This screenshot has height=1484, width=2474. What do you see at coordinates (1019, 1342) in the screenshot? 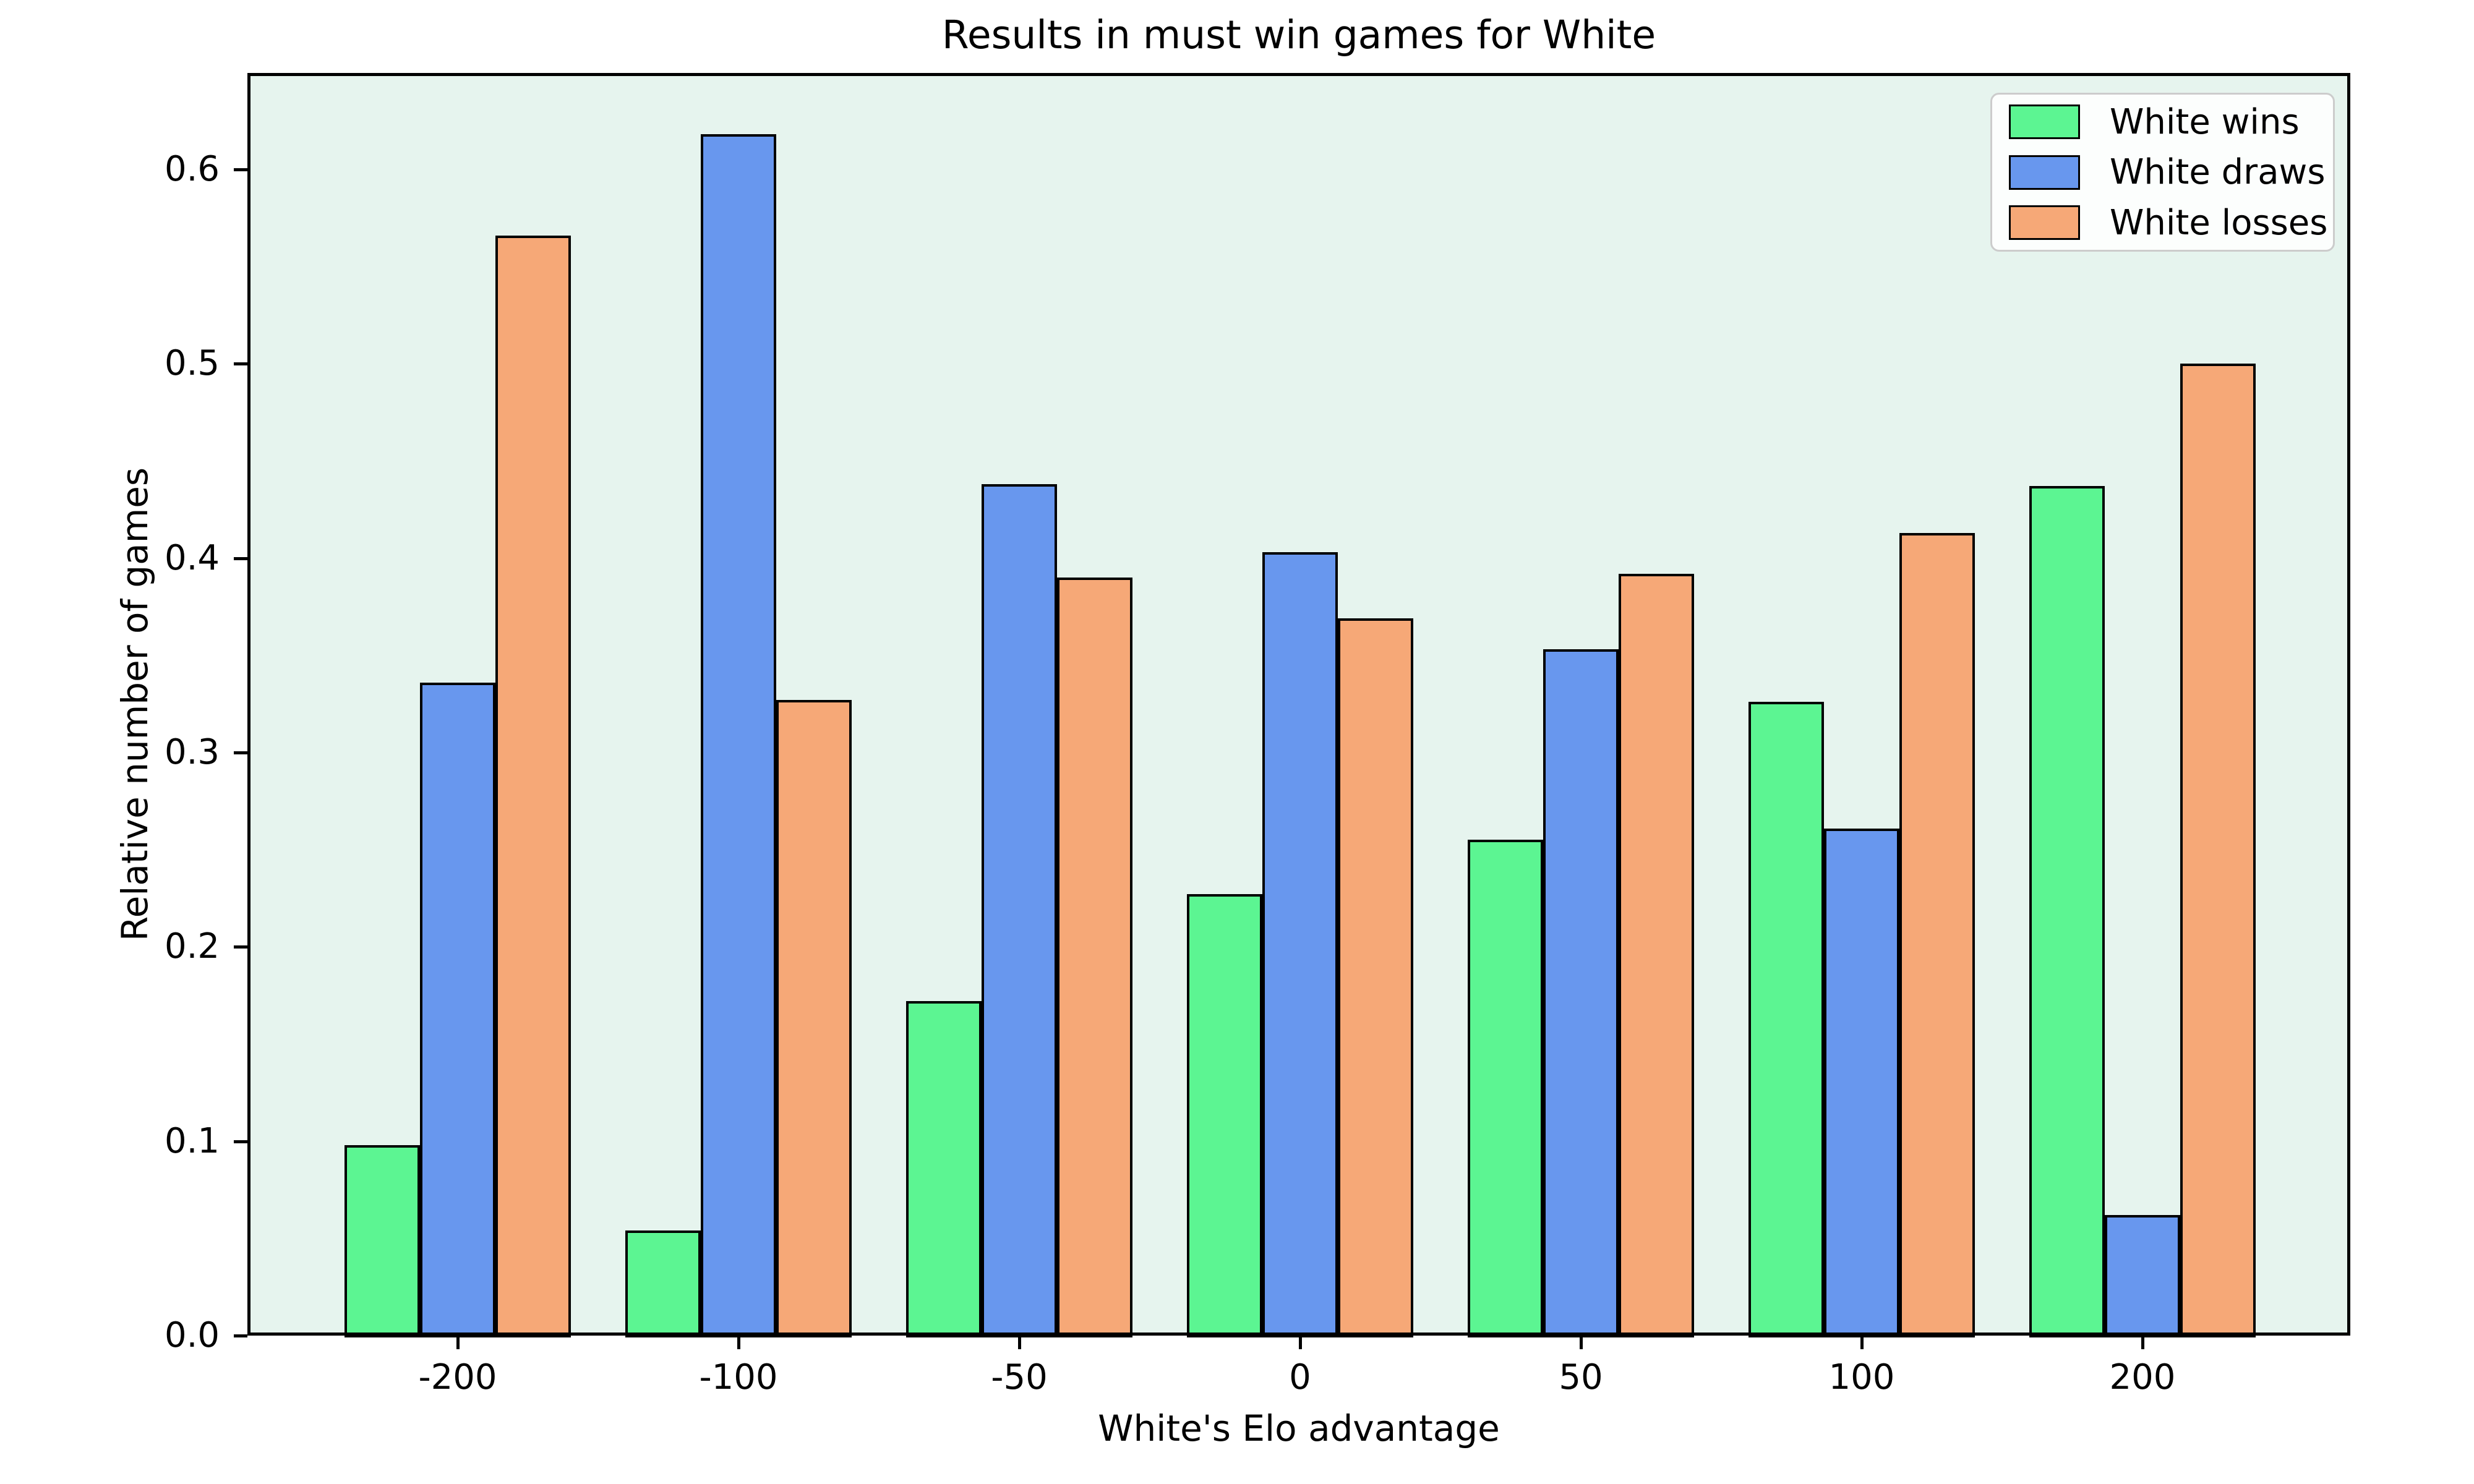
I see `x-tick-mark--50` at bounding box center [1019, 1342].